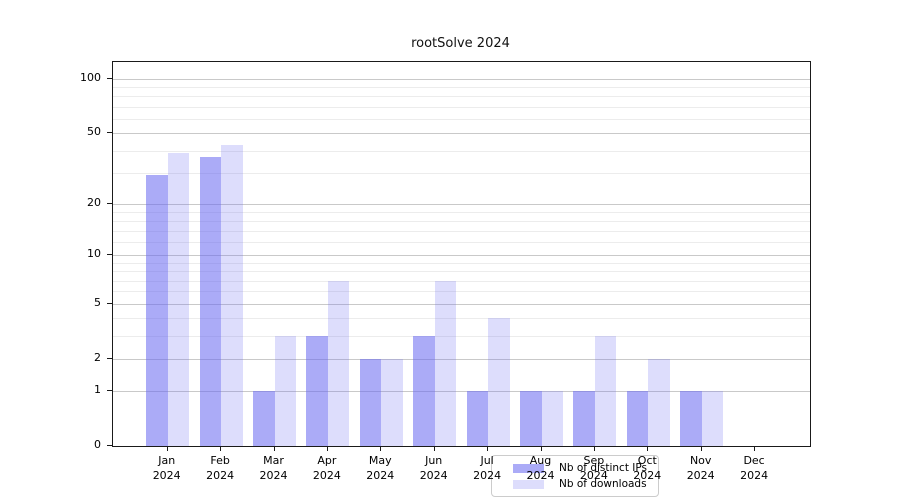 The width and height of the screenshot is (900, 500). I want to click on y-tick-label: 10, so click(94, 254).